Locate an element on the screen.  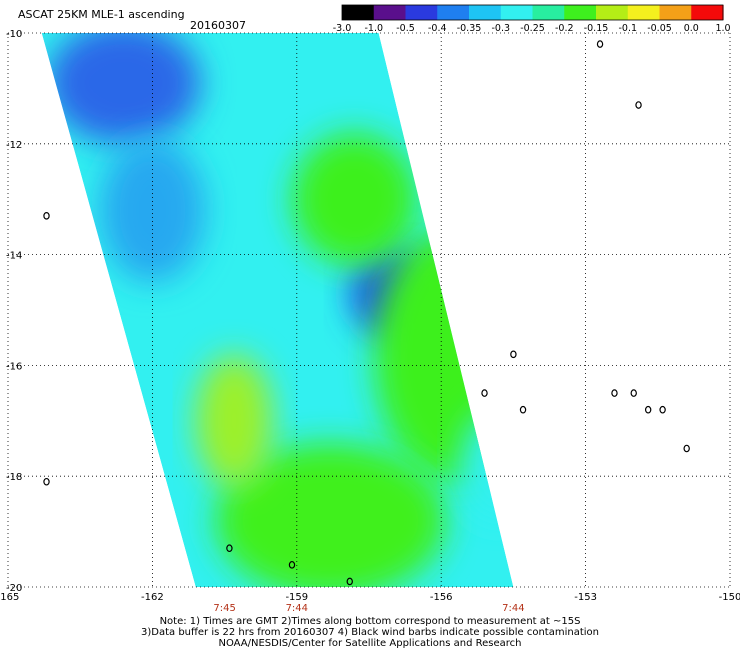
colorbar-label: -0.25 is located at coordinates (532, 28).